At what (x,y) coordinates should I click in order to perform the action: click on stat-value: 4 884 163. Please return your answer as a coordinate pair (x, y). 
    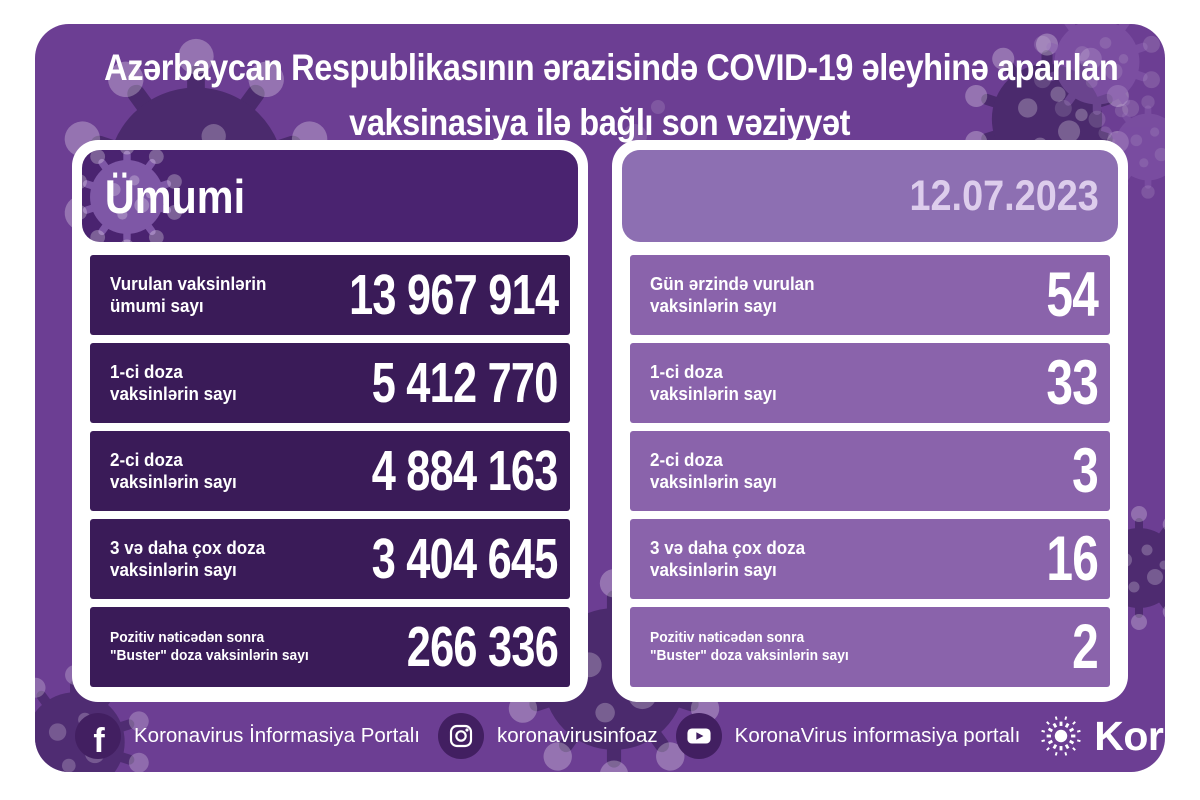
    Looking at the image, I should click on (465, 471).